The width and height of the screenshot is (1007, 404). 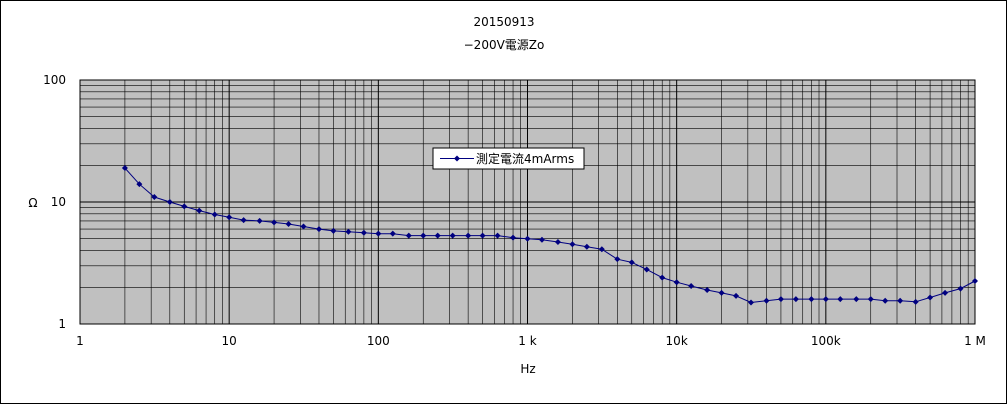 I want to click on x-tick-label: 1, so click(x=80, y=341).